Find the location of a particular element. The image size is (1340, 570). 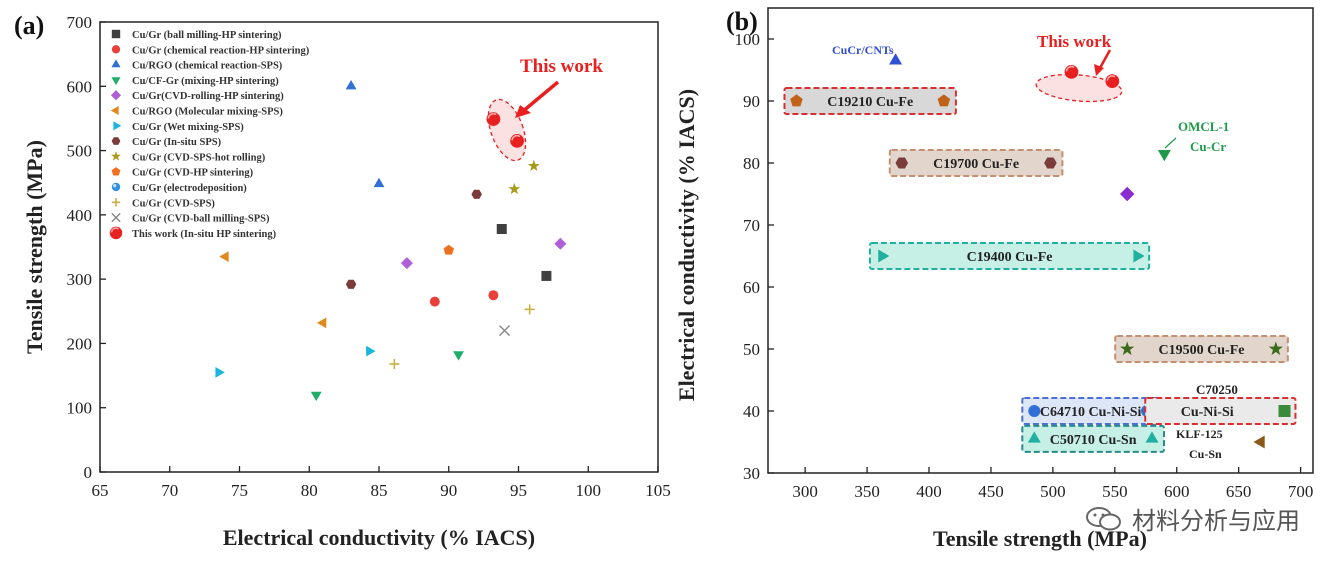

range-label: C64710 Cu-Ni-Si is located at coordinates (1091, 412).